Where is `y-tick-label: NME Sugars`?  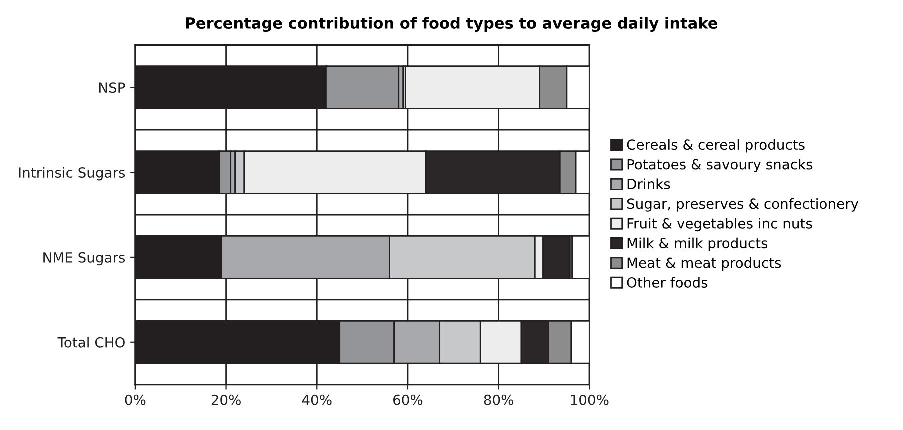 y-tick-label: NME Sugars is located at coordinates (85, 259).